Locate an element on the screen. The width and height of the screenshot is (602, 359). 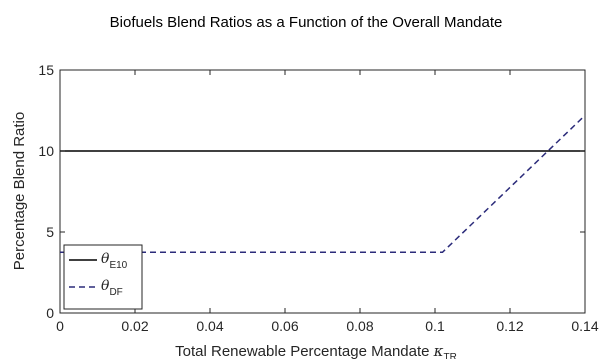
x-tick-label: 0.02 is located at coordinates (134, 326).